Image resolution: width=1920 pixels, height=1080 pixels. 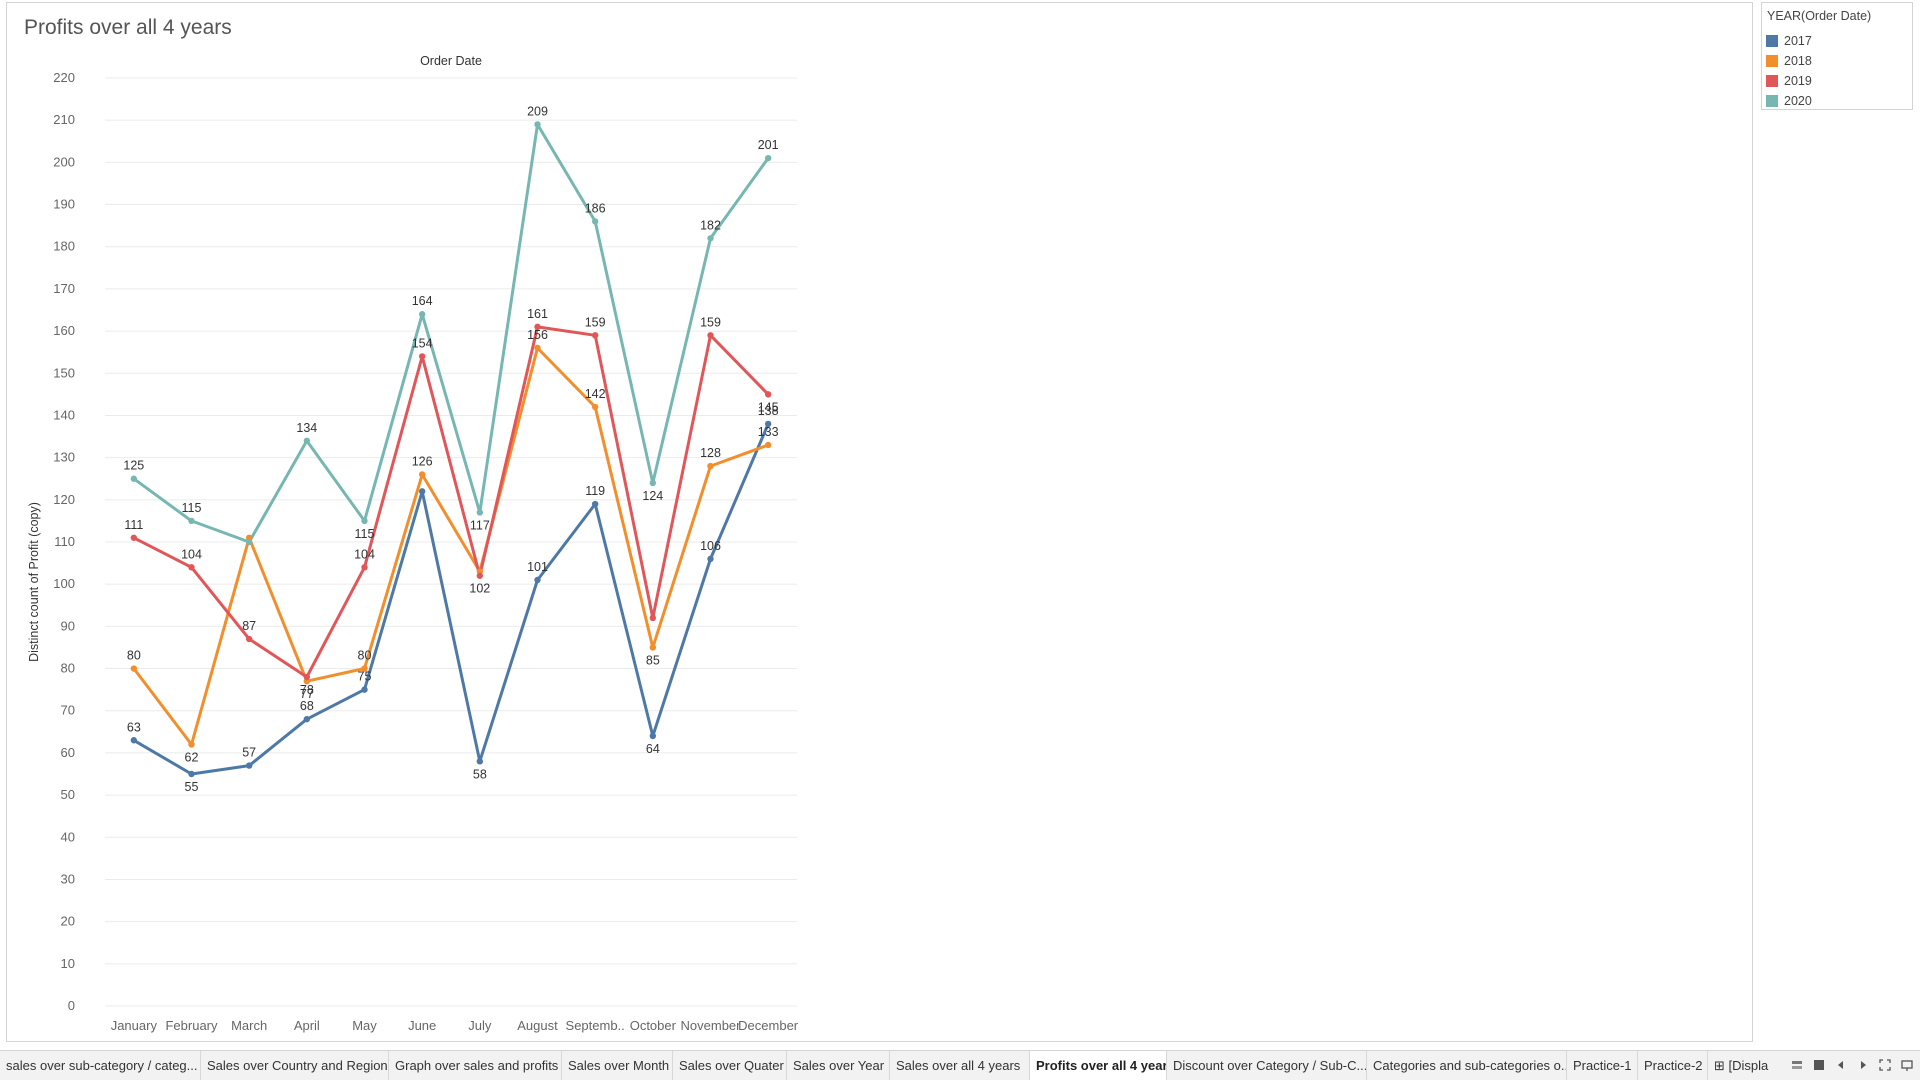 What do you see at coordinates (249, 626) in the screenshot?
I see `data-label-2019: 87` at bounding box center [249, 626].